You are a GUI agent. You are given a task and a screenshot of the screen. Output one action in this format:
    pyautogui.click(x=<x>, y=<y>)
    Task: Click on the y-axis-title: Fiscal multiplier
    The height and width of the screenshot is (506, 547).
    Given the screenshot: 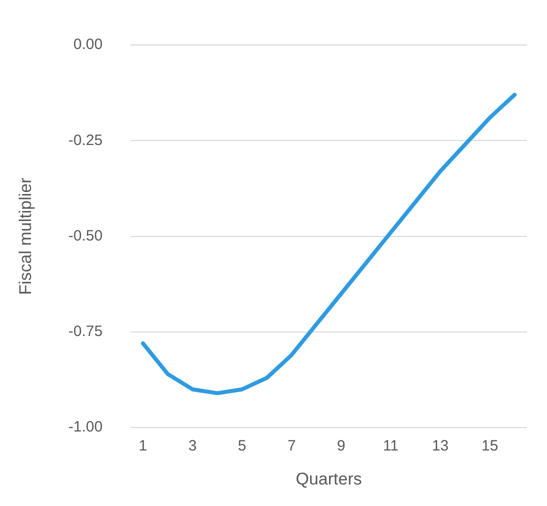 What is the action you would take?
    pyautogui.click(x=25, y=236)
    